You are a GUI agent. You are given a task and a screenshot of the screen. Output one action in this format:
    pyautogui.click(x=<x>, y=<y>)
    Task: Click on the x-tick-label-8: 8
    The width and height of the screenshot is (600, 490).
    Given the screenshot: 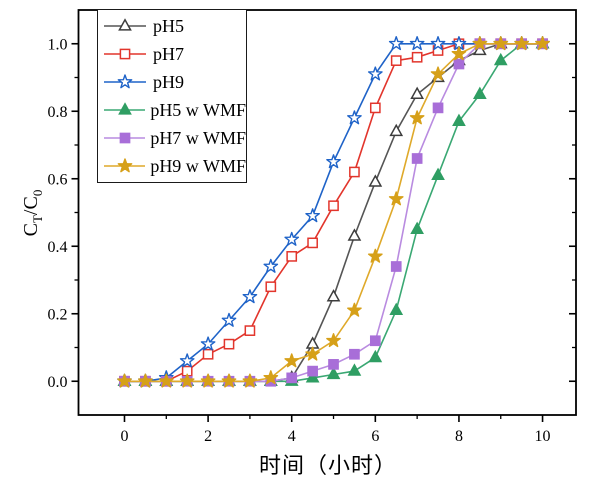 What is the action you would take?
    pyautogui.click(x=459, y=436)
    